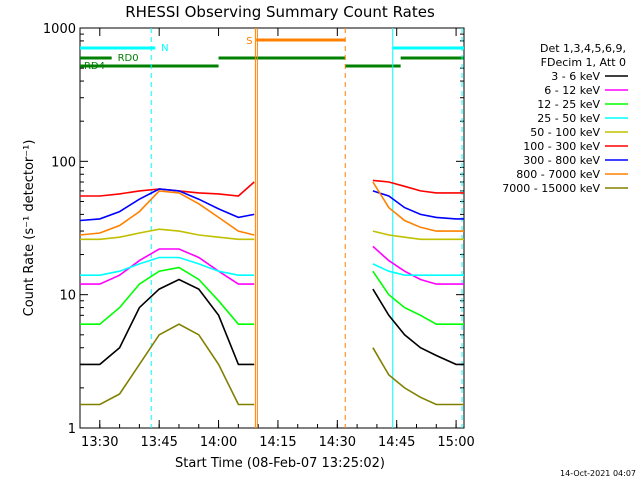  Describe the element at coordinates (598, 473) in the screenshot. I see `footer-timestamp: 14-Oct-2021 04:07` at that location.